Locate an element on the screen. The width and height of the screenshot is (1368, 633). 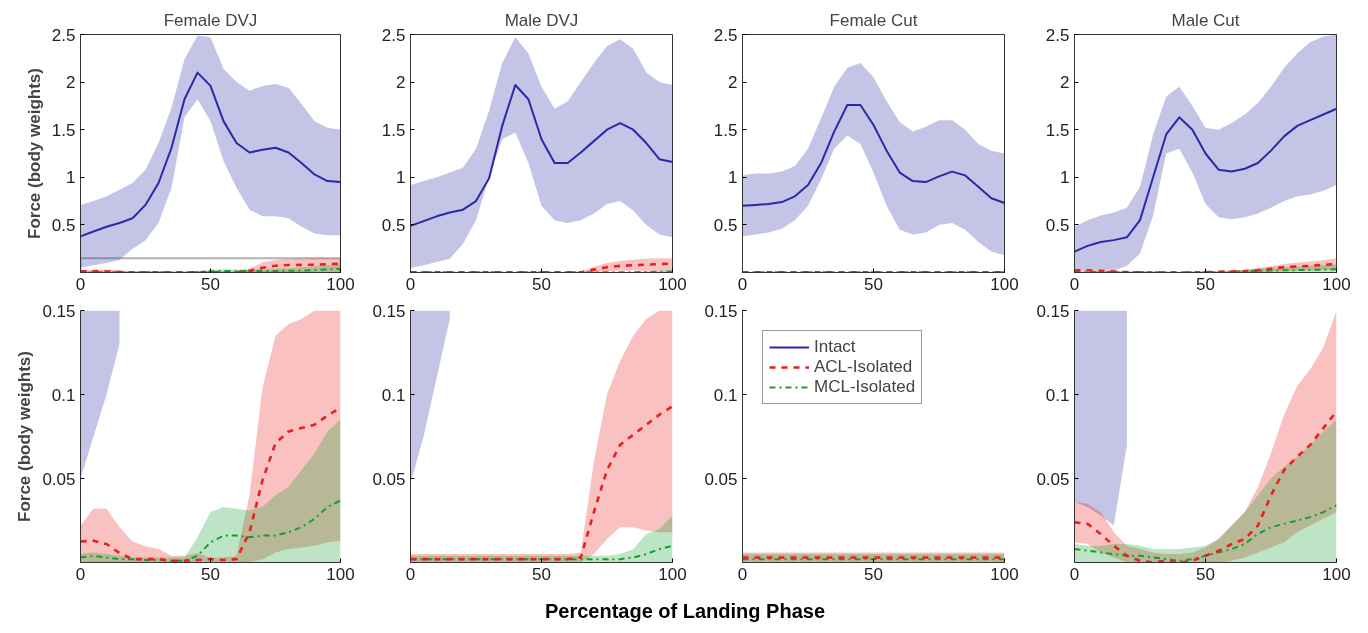
legend-label: MCL-Isolated is located at coordinates (865, 387).